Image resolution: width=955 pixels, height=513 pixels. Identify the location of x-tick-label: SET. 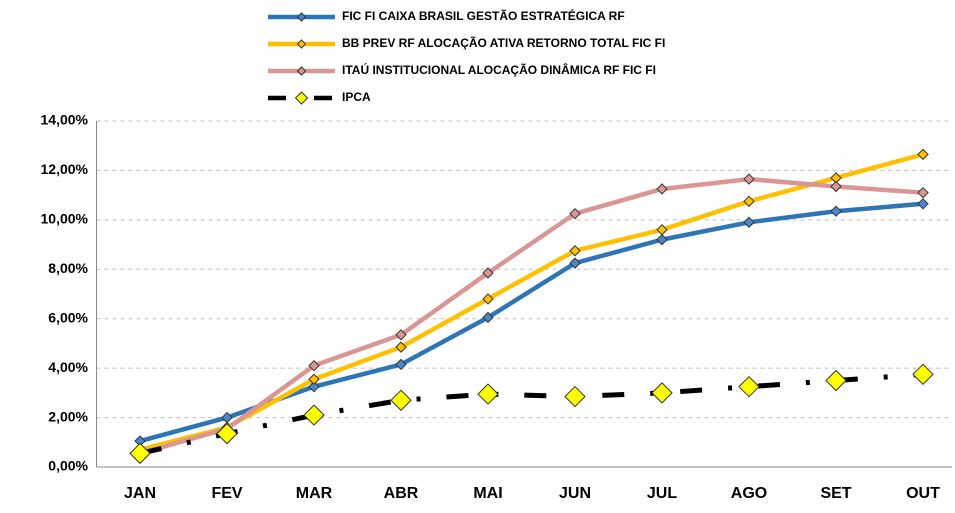
(835, 493).